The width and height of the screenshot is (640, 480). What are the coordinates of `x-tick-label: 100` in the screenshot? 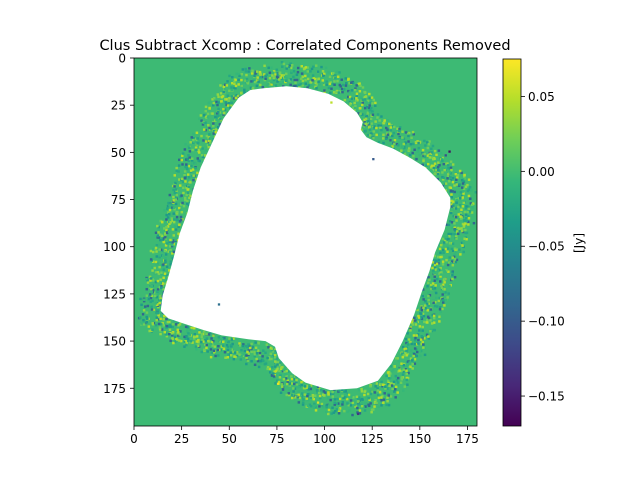 It's located at (324, 439).